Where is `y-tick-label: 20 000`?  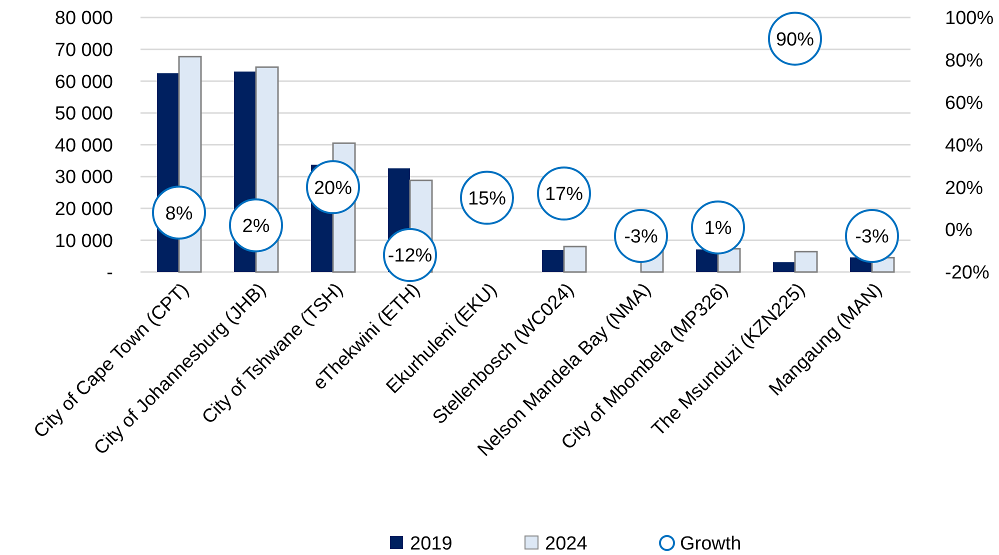 y-tick-label: 20 000 is located at coordinates (83, 209).